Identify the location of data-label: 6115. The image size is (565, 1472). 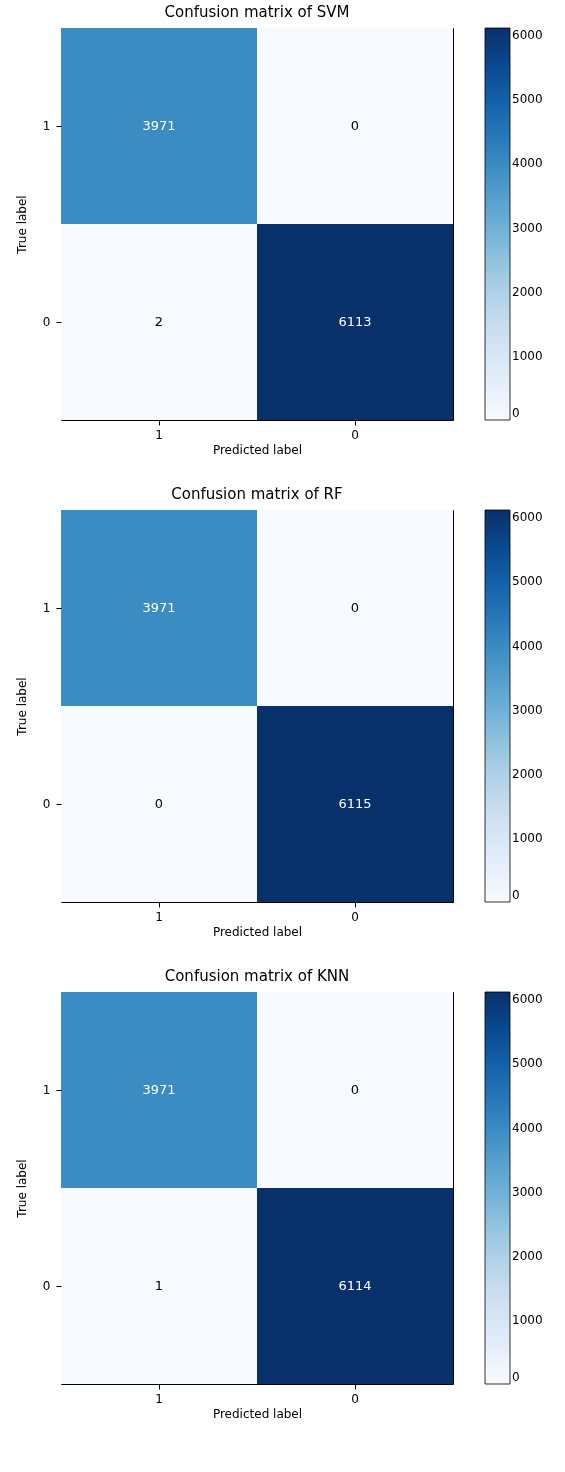
(355, 803).